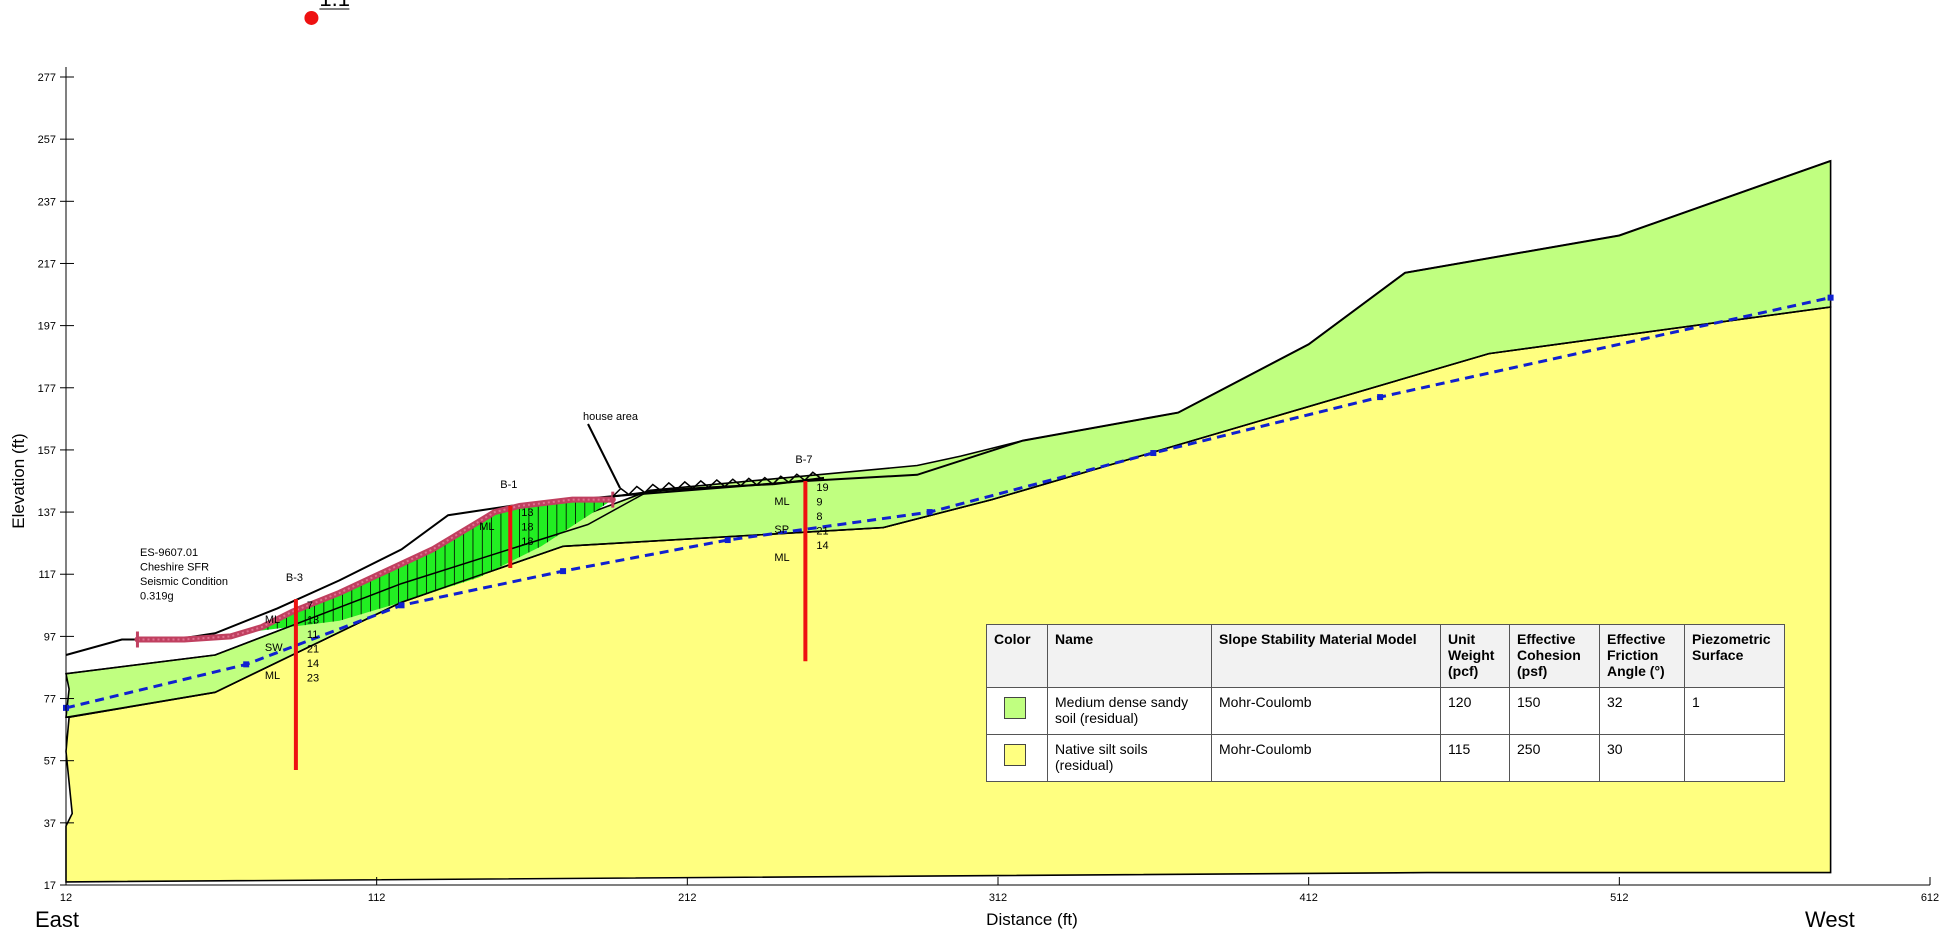 This screenshot has height=931, width=1954. I want to click on material-piezo, so click(1734, 758).